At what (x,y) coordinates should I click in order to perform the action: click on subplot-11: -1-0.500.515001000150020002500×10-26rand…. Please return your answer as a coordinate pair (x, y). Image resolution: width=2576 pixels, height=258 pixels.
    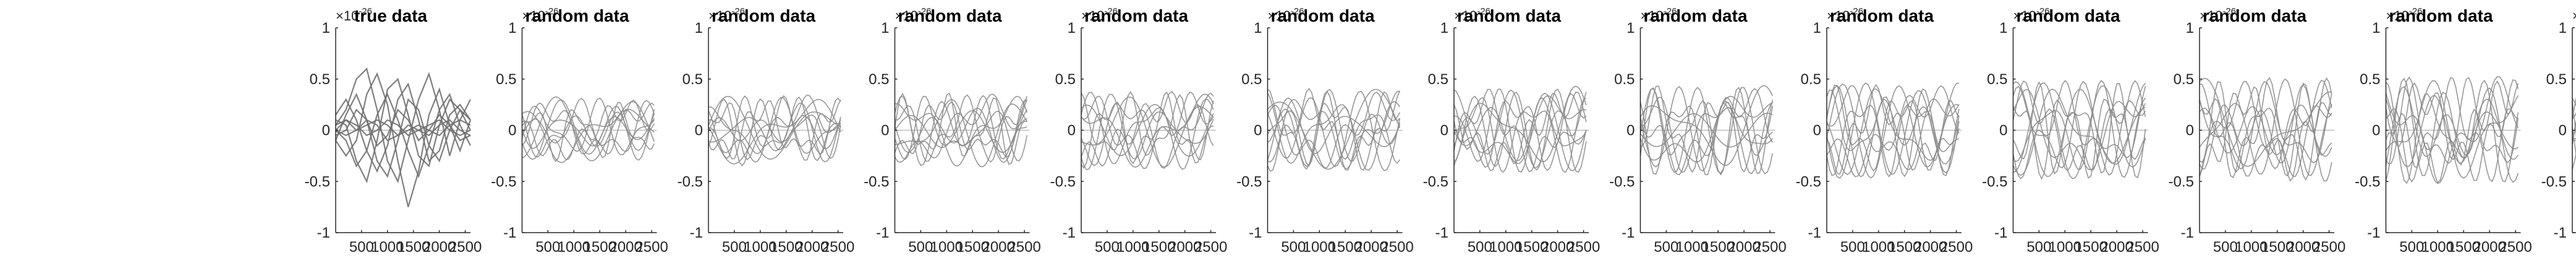
    Looking at the image, I should click on (2257, 131).